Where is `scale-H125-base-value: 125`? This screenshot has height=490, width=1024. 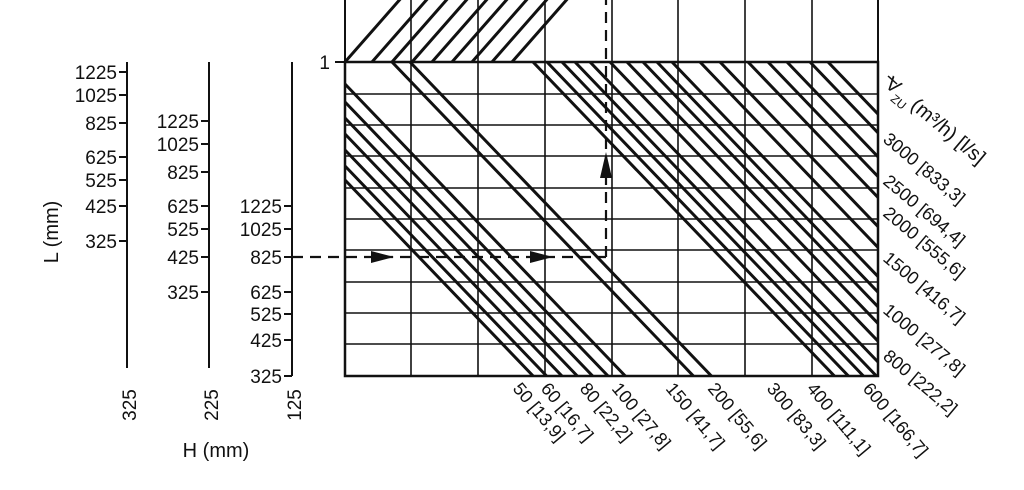
scale-H125-base-value: 125 is located at coordinates (295, 405).